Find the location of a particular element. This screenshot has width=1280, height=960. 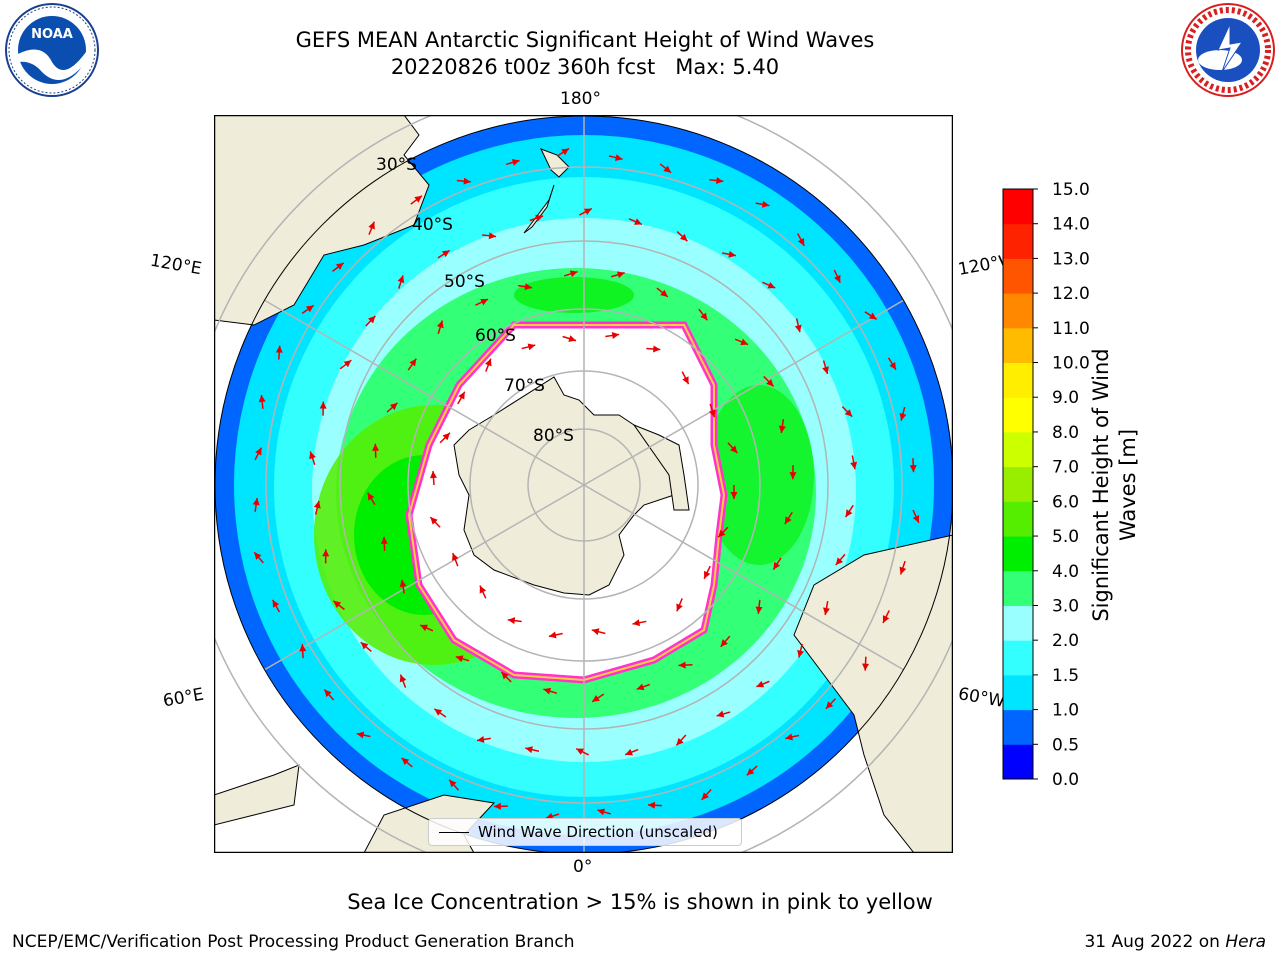

colorbar-tick-label: 14.0 is located at coordinates (1071, 225).